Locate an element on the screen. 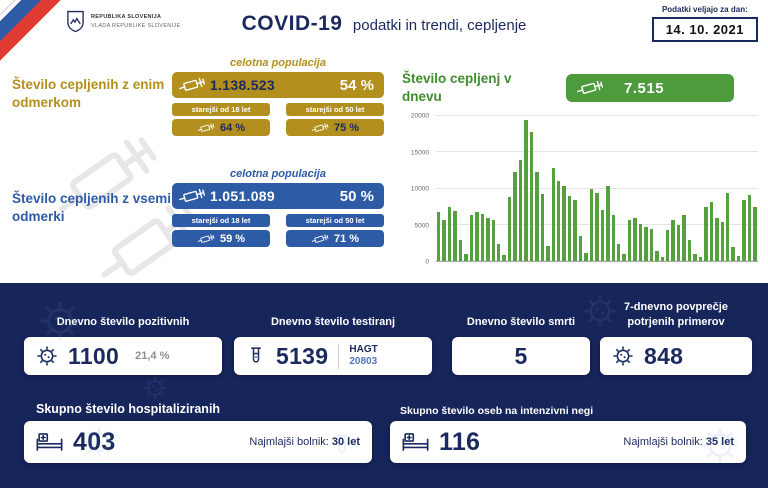 Image resolution: width=768 pixels, height=488 pixels. card-daily-deaths: Dnevno število smrti 5 is located at coordinates (521, 334).